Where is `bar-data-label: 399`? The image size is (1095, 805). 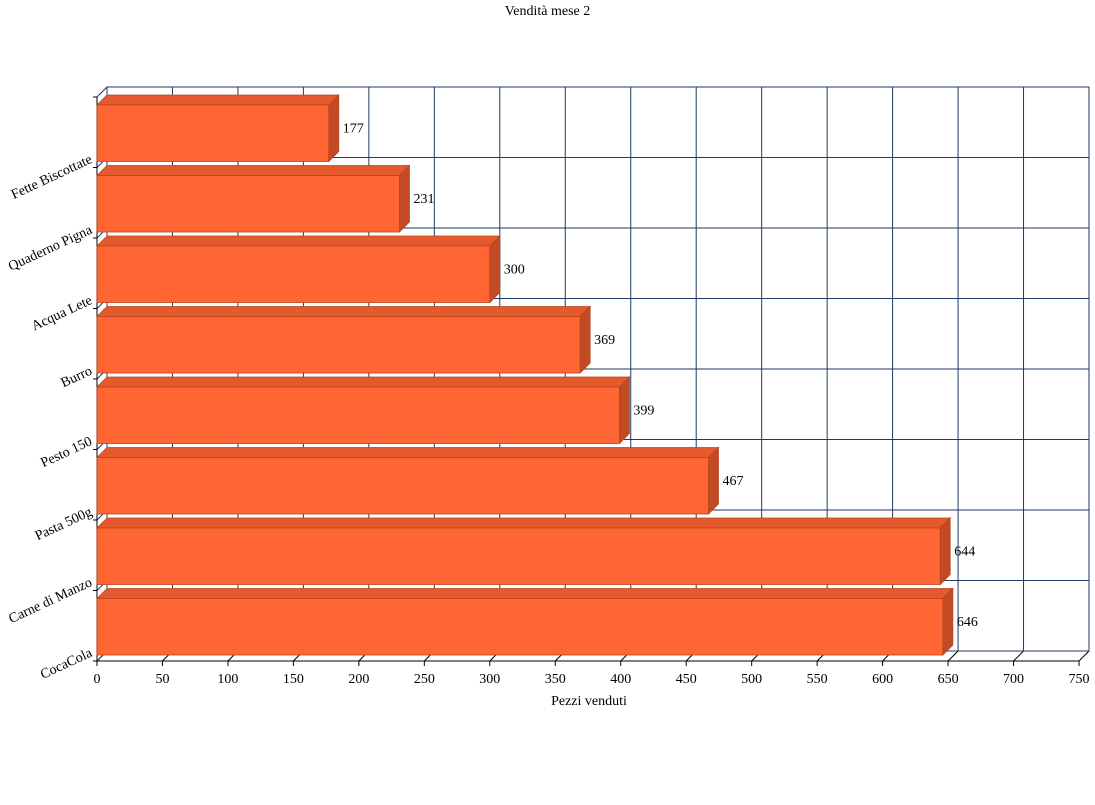
bar-data-label: 399 is located at coordinates (643, 410).